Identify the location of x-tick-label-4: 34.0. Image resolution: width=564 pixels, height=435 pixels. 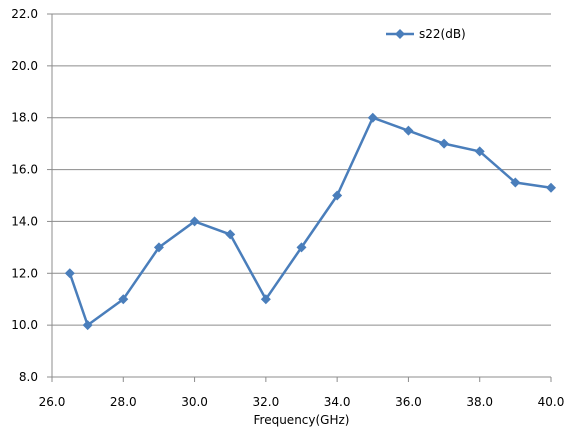
(337, 402).